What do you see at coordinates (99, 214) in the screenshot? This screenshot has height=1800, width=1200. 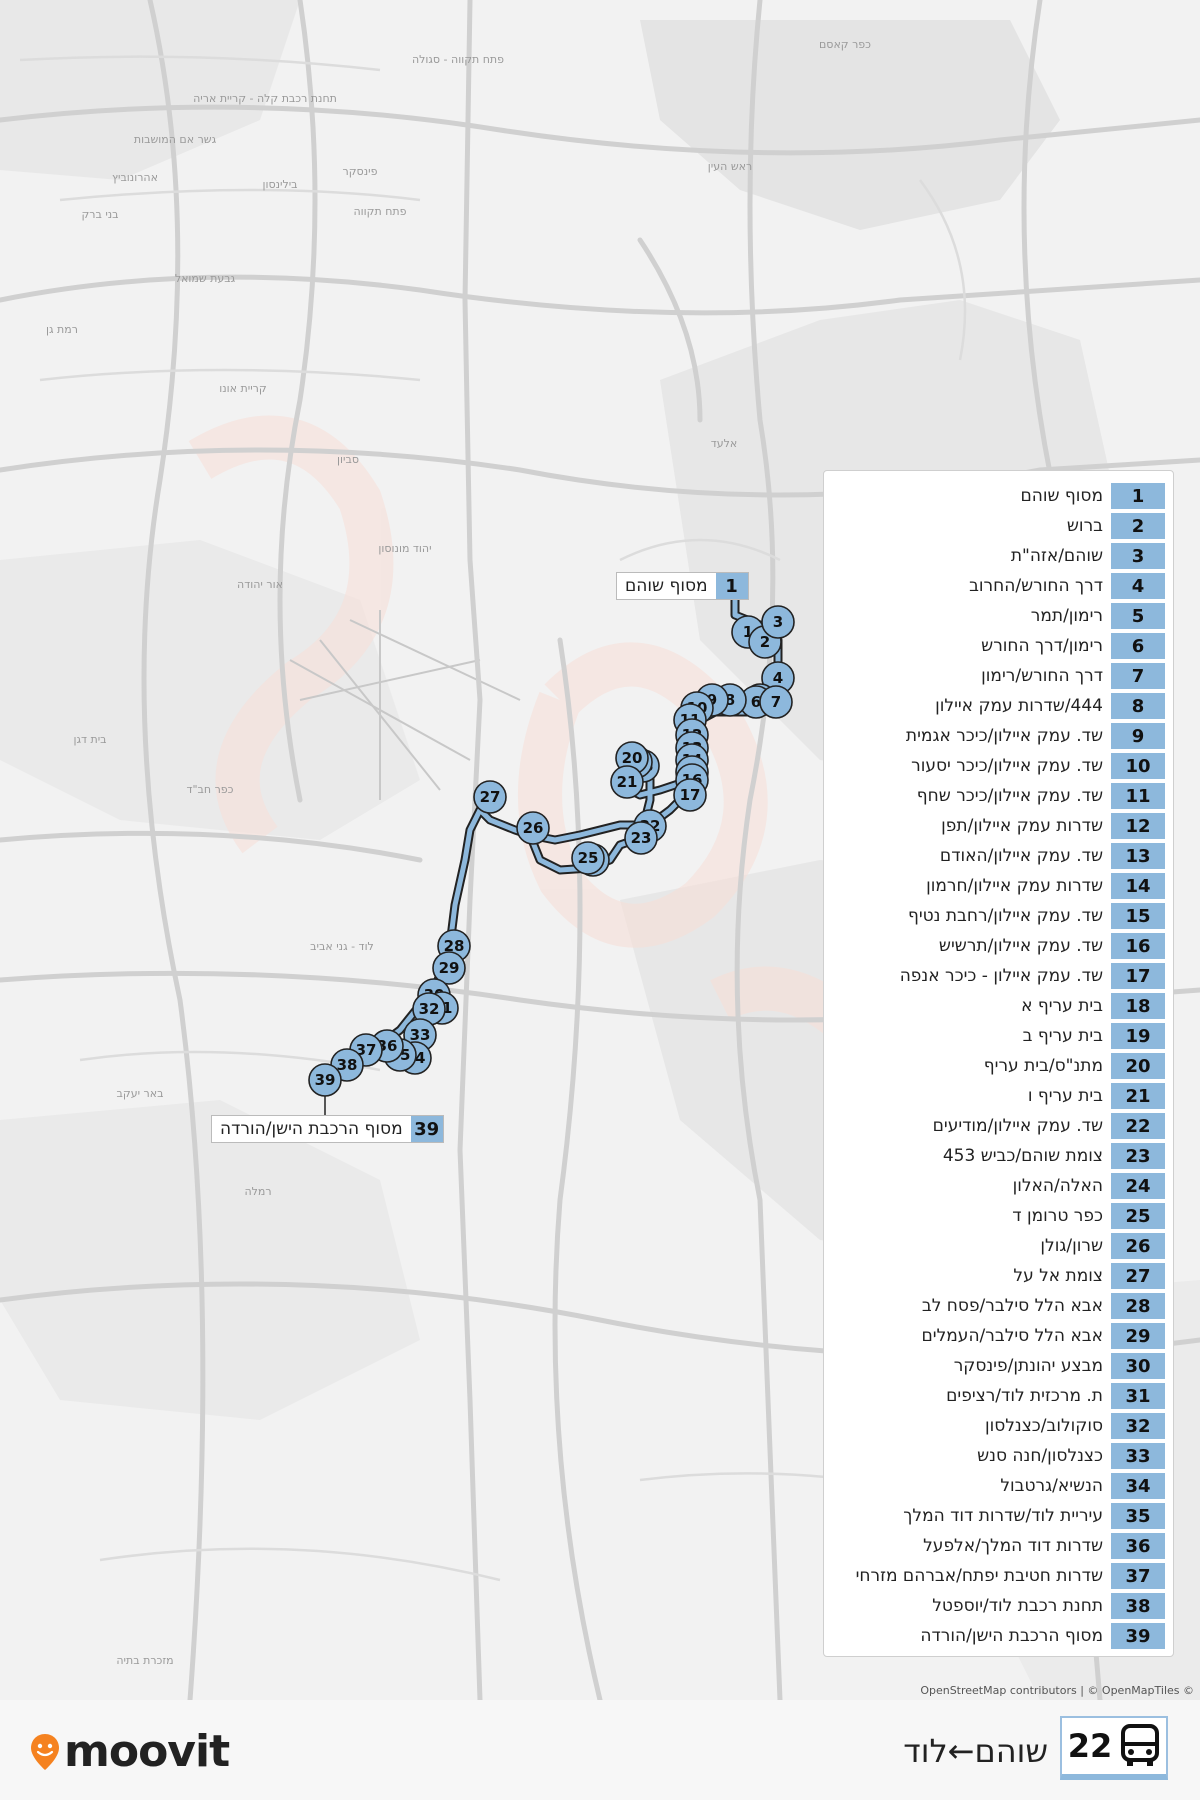 I see `place-label: בני ברק` at bounding box center [99, 214].